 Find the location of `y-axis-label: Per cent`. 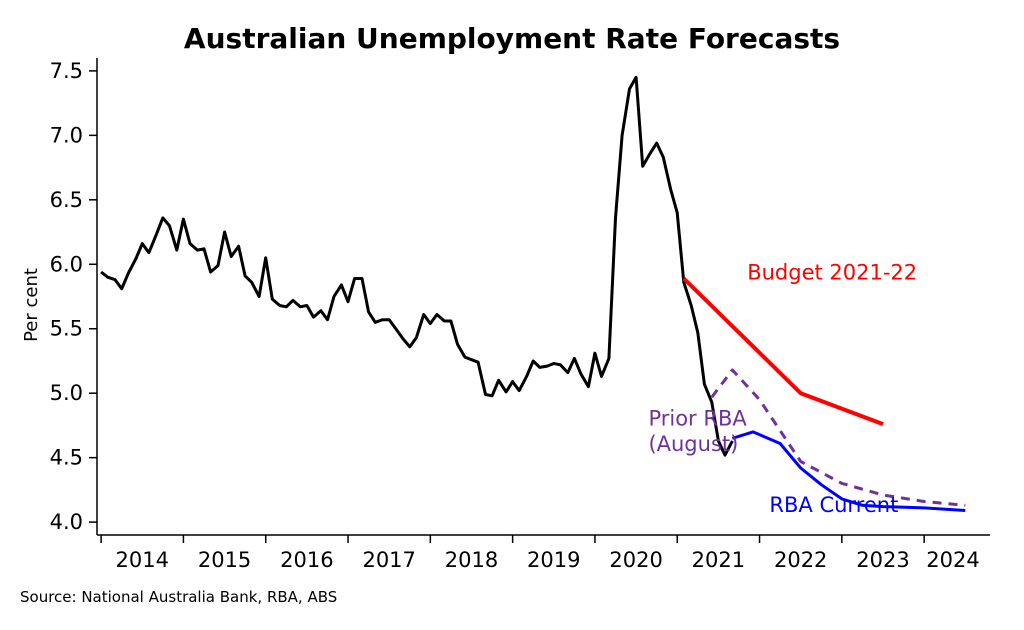

y-axis-label: Per cent is located at coordinates (31, 305).